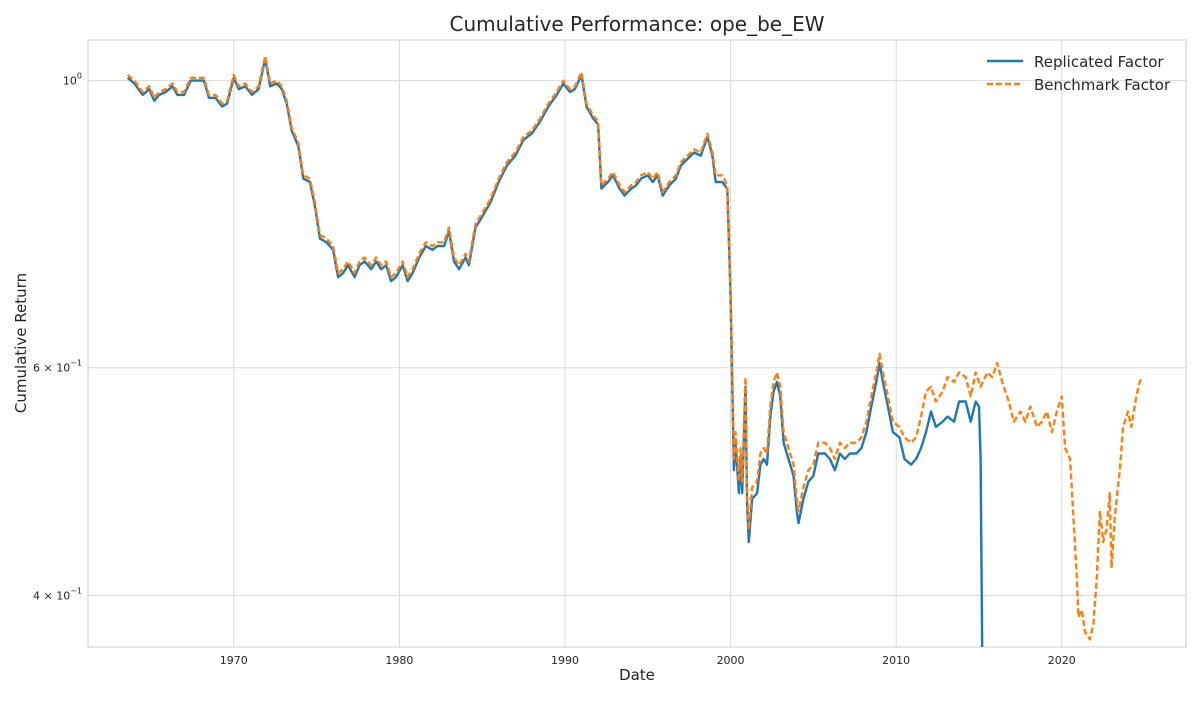  I want to click on x-tick-label: 1990, so click(565, 660).